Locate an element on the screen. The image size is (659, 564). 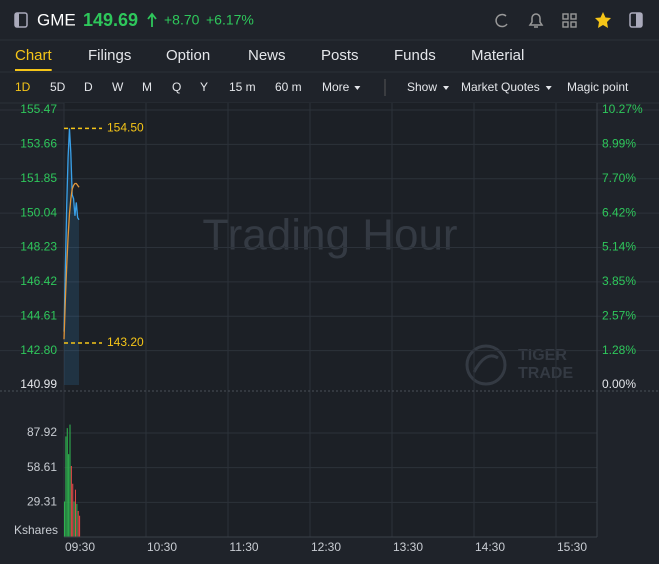
y-tick-label: 140.99 is located at coordinates (38, 384).